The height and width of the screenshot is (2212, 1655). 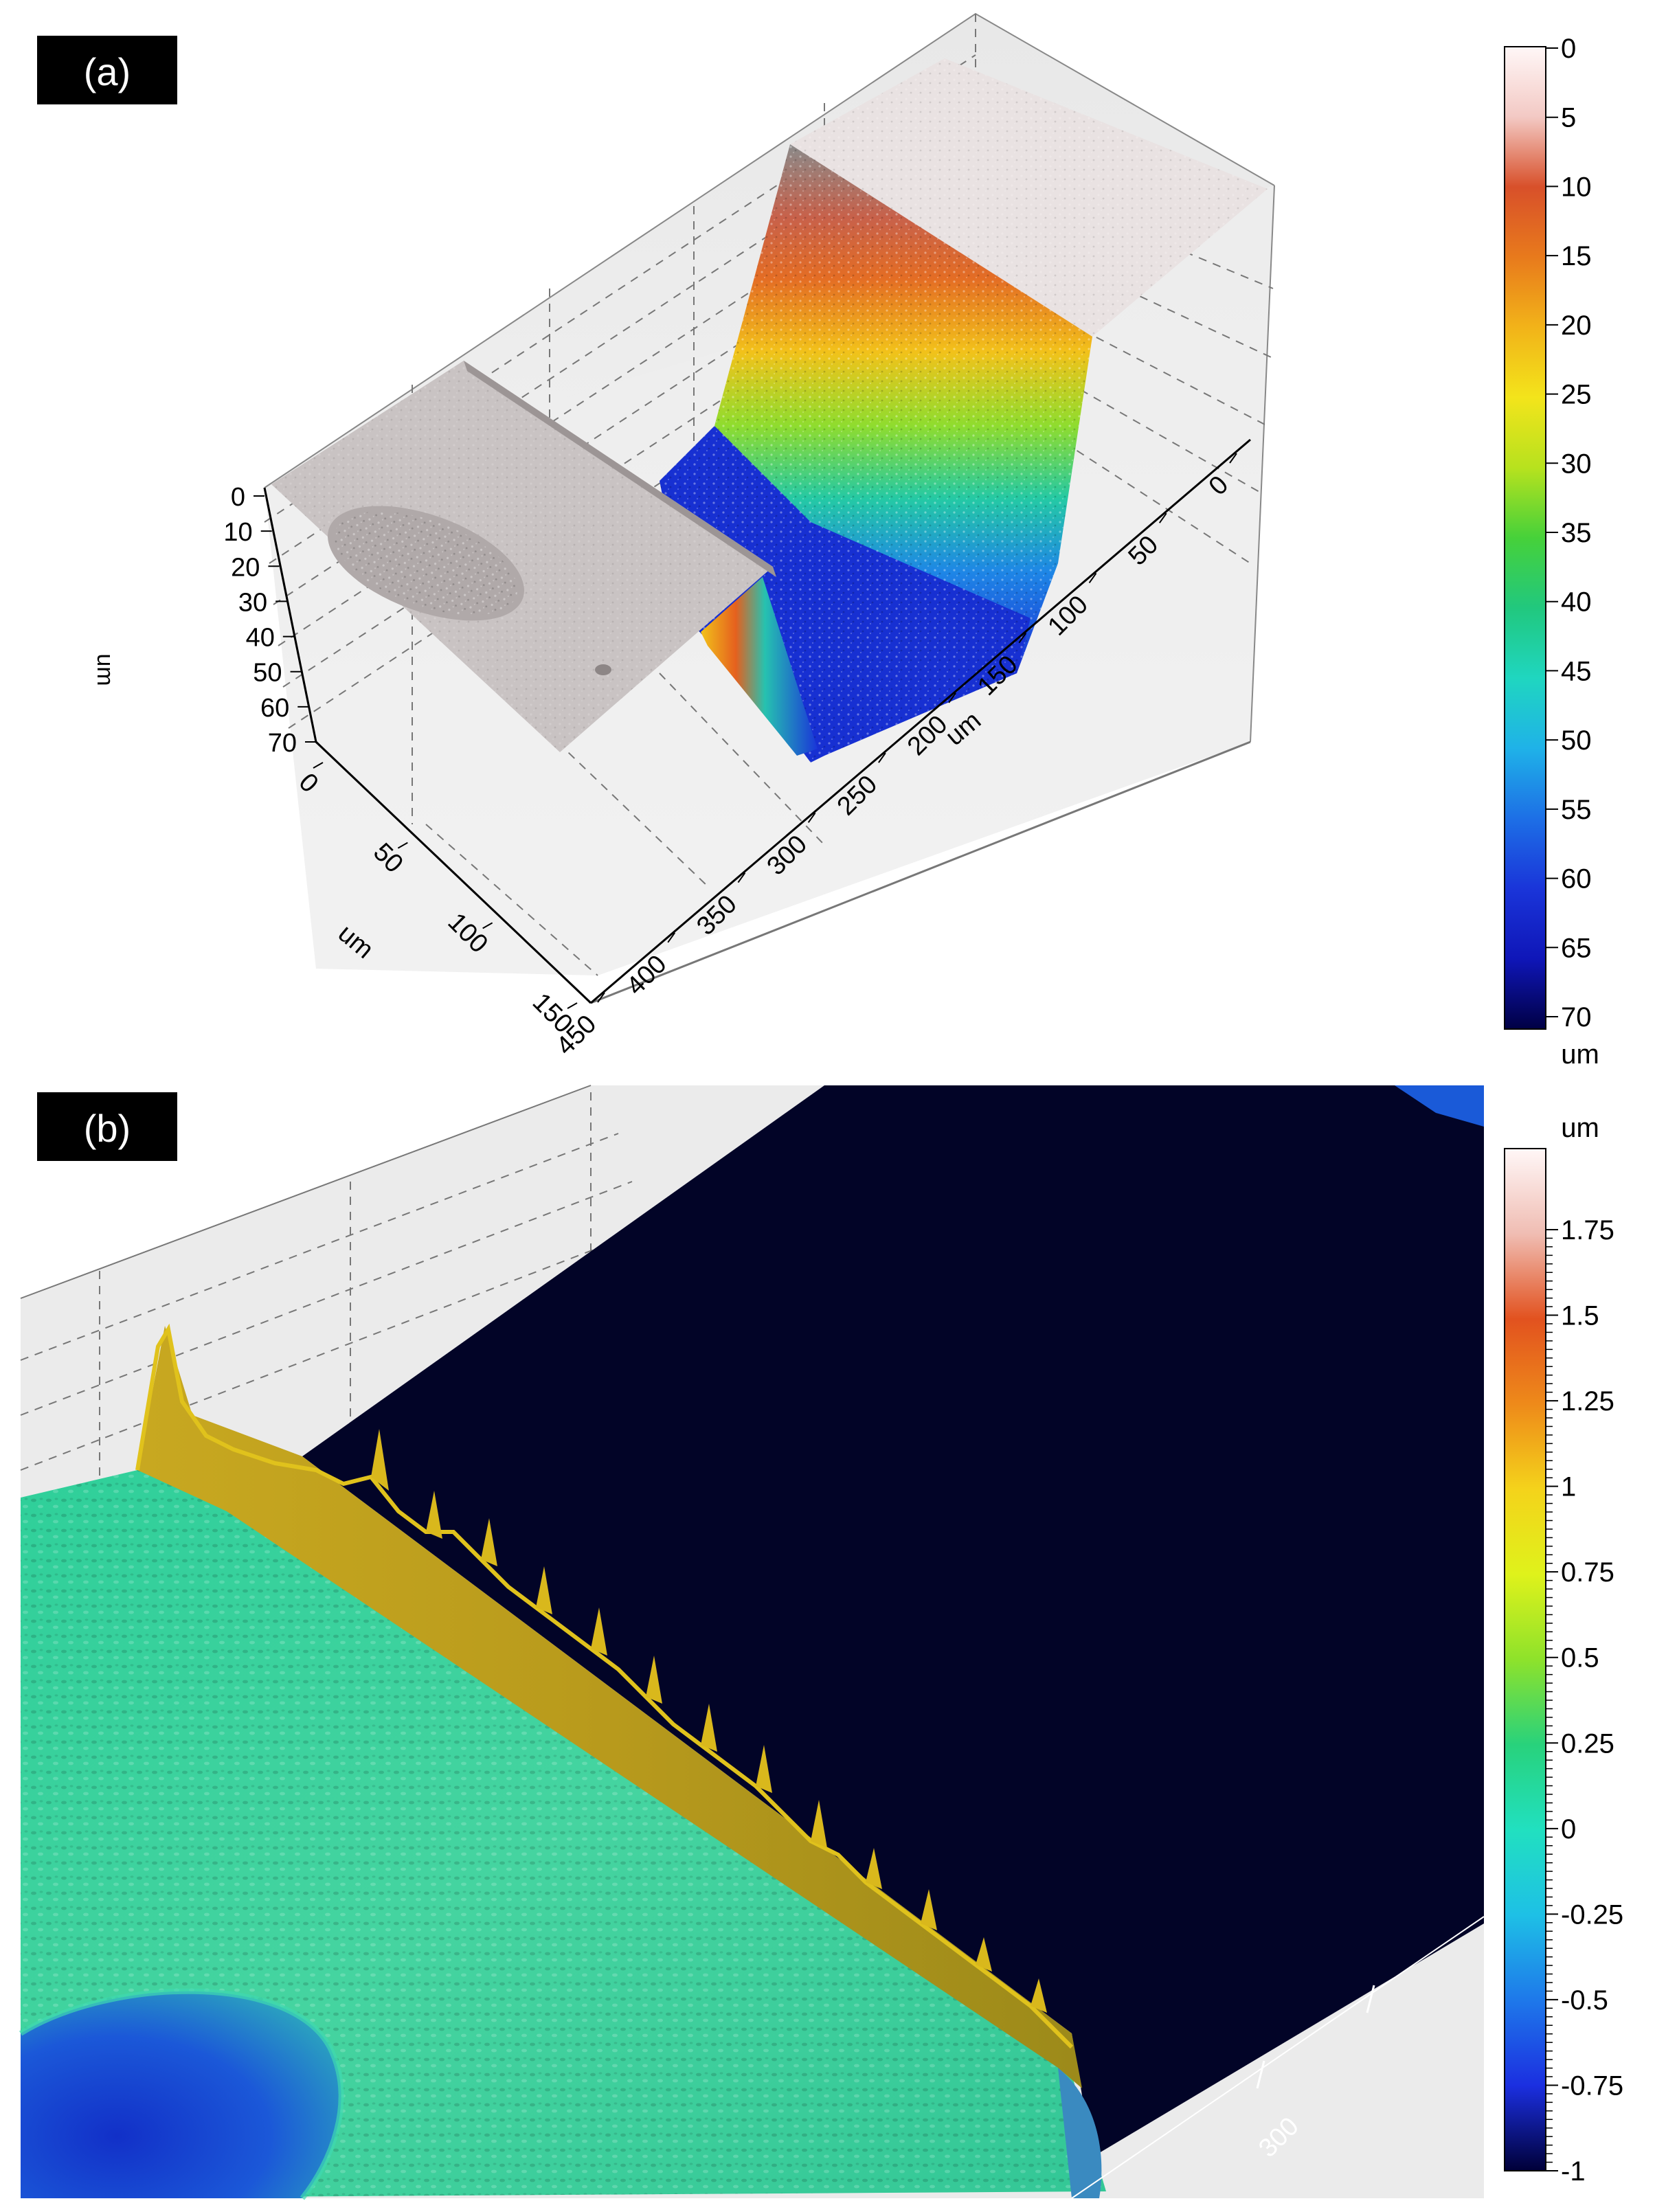 What do you see at coordinates (1587, 1743) in the screenshot?
I see `panel-b-colorbar-tick-label: 0.25` at bounding box center [1587, 1743].